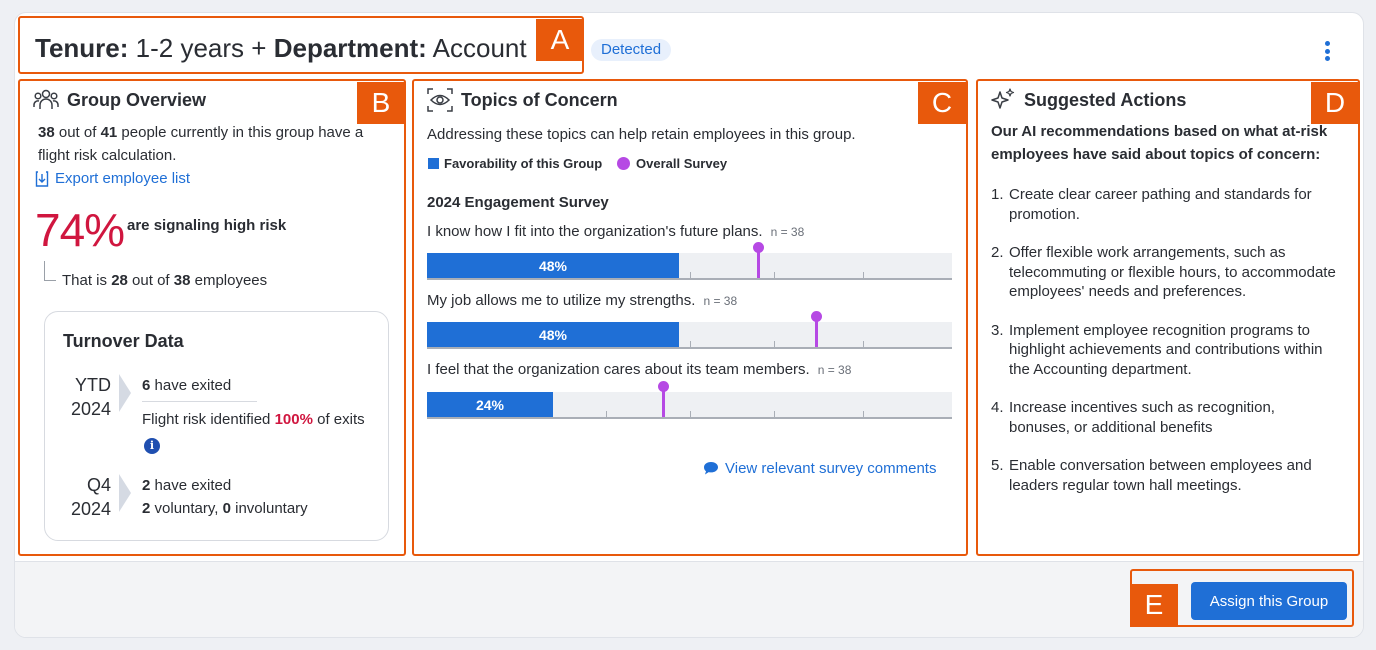 This screenshot has width=1376, height=650. Describe the element at coordinates (152, 446) in the screenshot. I see `info-icon: i` at that location.